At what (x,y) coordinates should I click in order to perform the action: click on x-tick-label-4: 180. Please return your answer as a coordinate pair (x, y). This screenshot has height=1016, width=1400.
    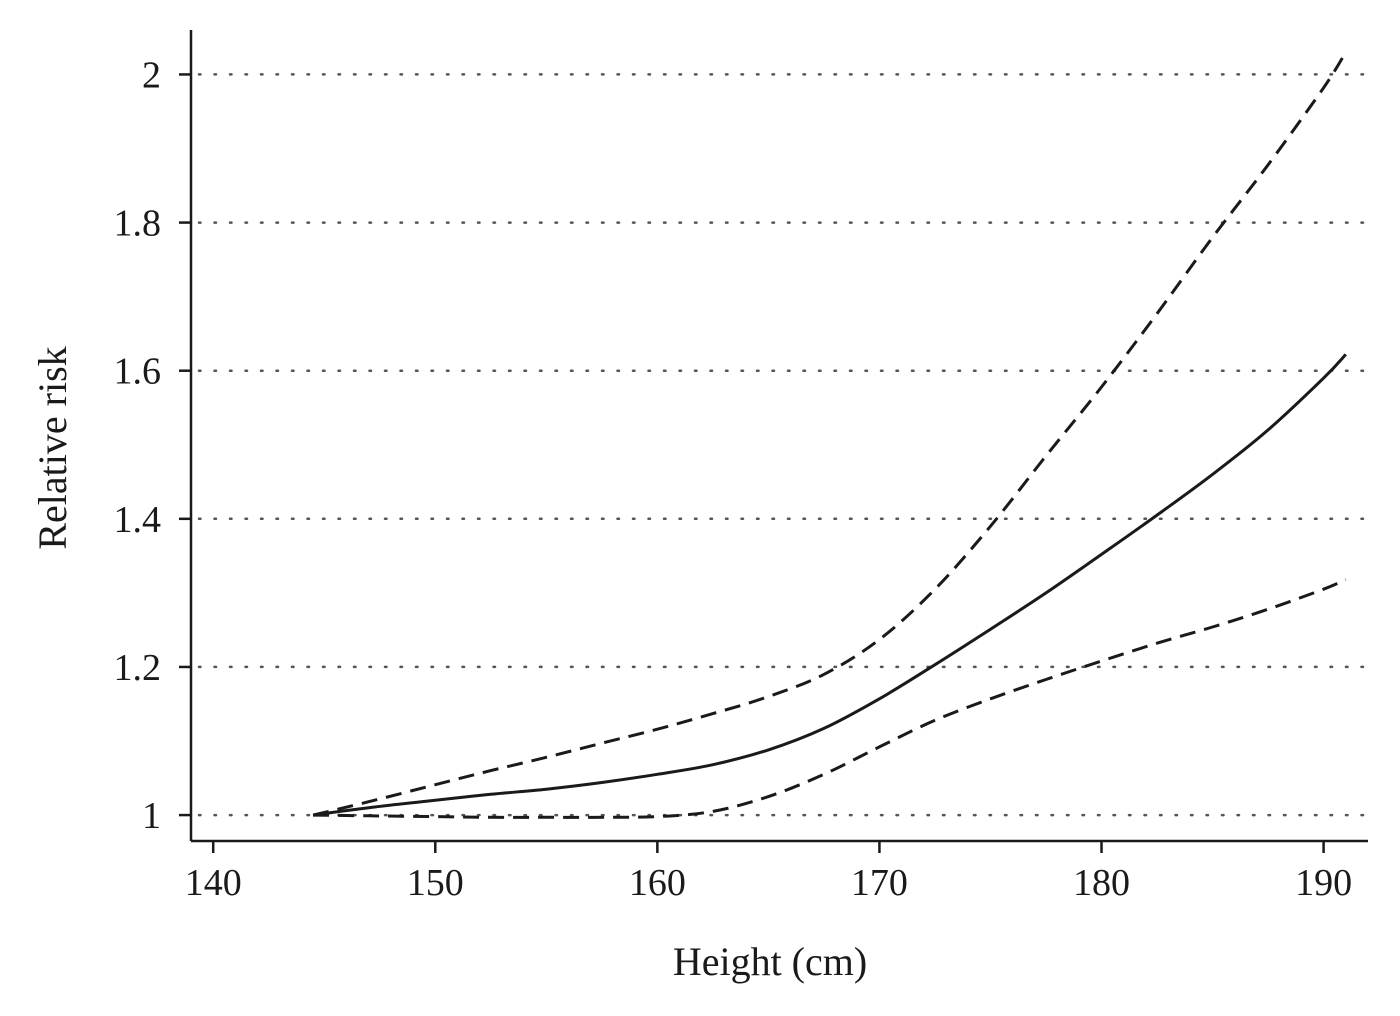
    Looking at the image, I should click on (1101, 883).